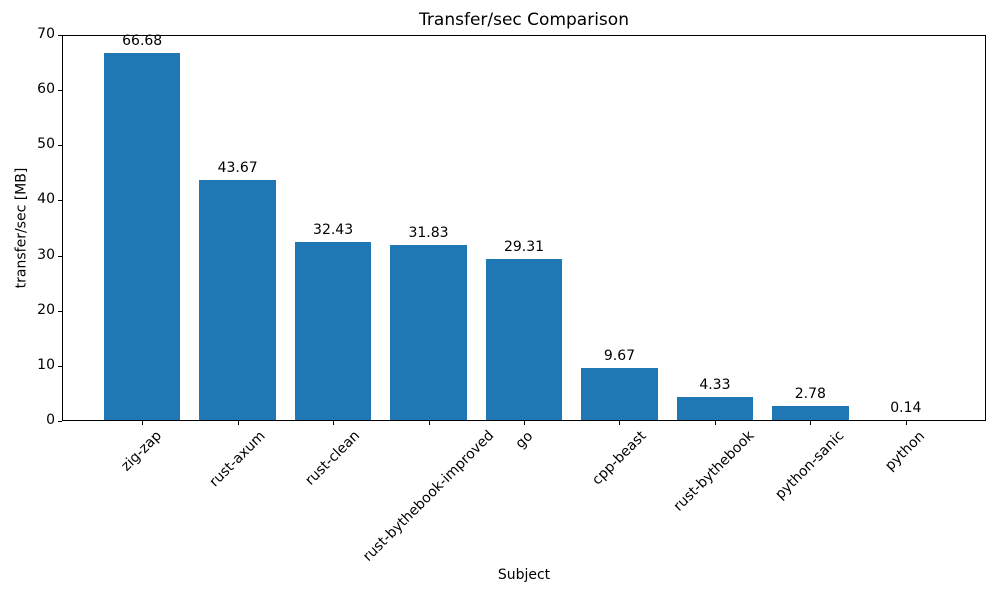 The height and width of the screenshot is (600, 1000). I want to click on bar-value-label: 0.14, so click(906, 408).